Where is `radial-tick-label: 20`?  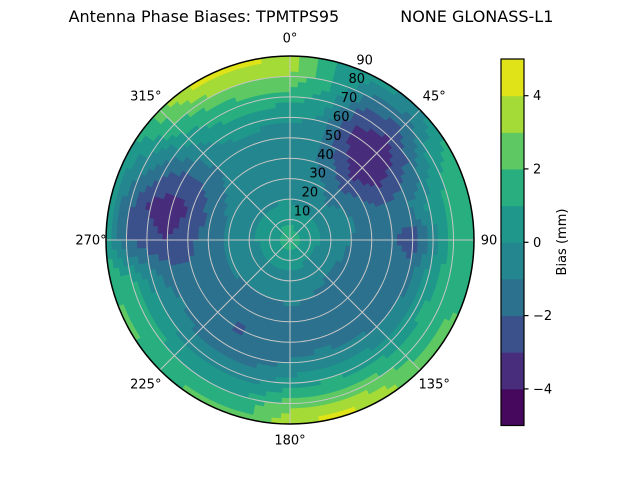 radial-tick-label: 20 is located at coordinates (310, 193).